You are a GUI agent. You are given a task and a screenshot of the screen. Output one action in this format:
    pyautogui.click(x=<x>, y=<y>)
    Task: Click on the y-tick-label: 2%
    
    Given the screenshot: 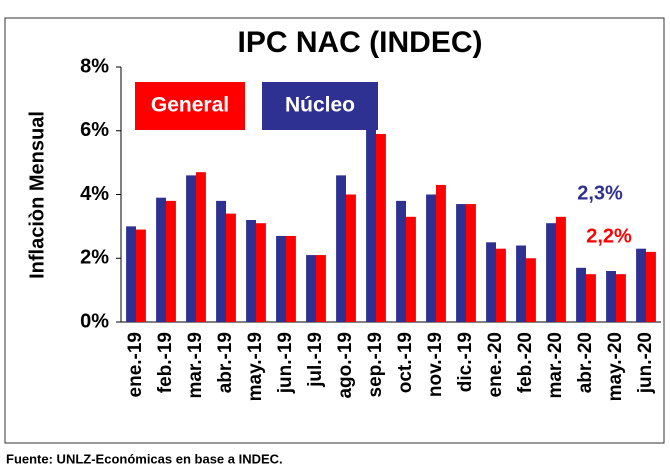 What is the action you would take?
    pyautogui.click(x=94, y=258)
    